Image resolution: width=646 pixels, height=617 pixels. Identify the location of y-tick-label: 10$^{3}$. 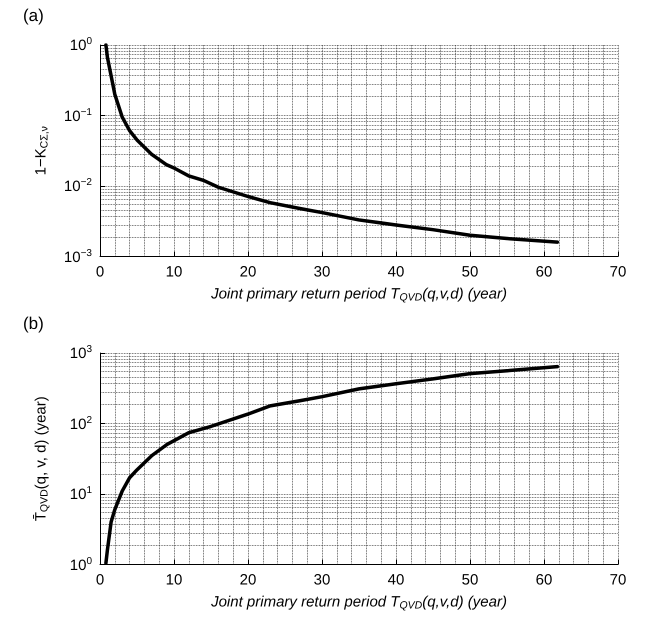
(81, 353).